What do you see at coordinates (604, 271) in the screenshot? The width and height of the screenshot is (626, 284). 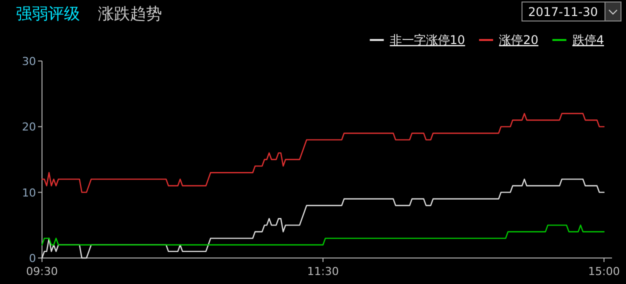 I see `x-tick-label: 15:00` at bounding box center [604, 271].